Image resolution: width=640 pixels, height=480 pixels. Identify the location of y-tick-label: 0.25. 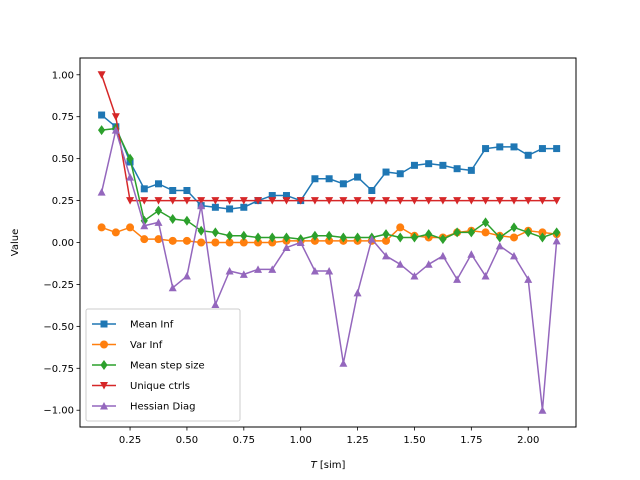
(63, 201).